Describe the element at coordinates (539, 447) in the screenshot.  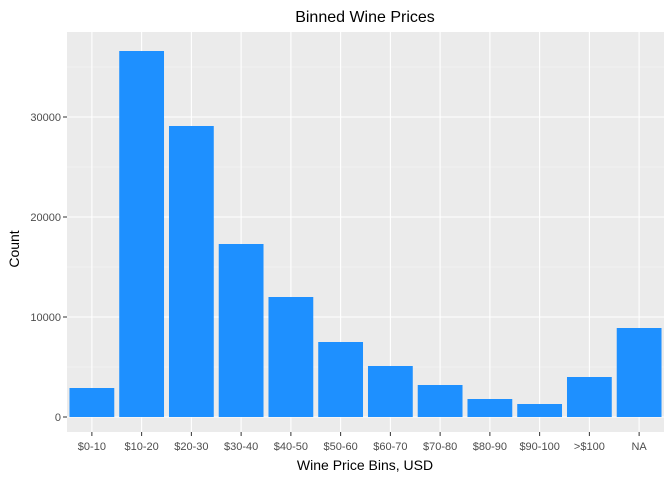
I see `x-tick-label: $90-100` at that location.